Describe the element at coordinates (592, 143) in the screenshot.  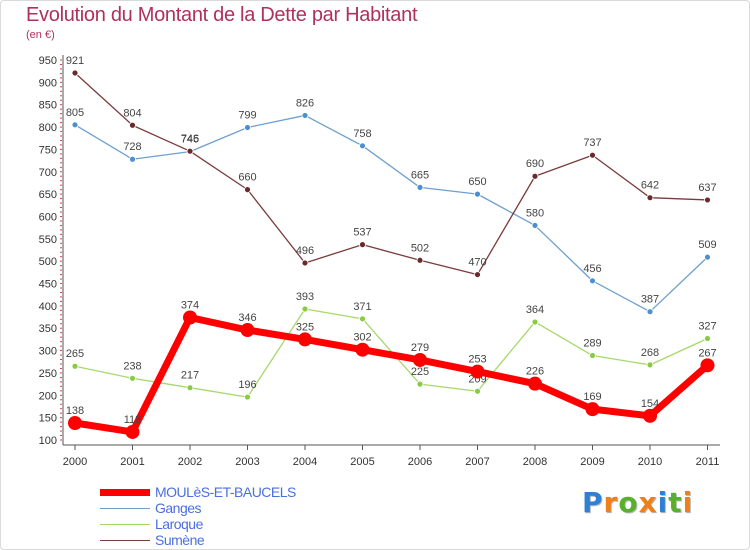
I see `data-label-sum-ne: 737` at that location.